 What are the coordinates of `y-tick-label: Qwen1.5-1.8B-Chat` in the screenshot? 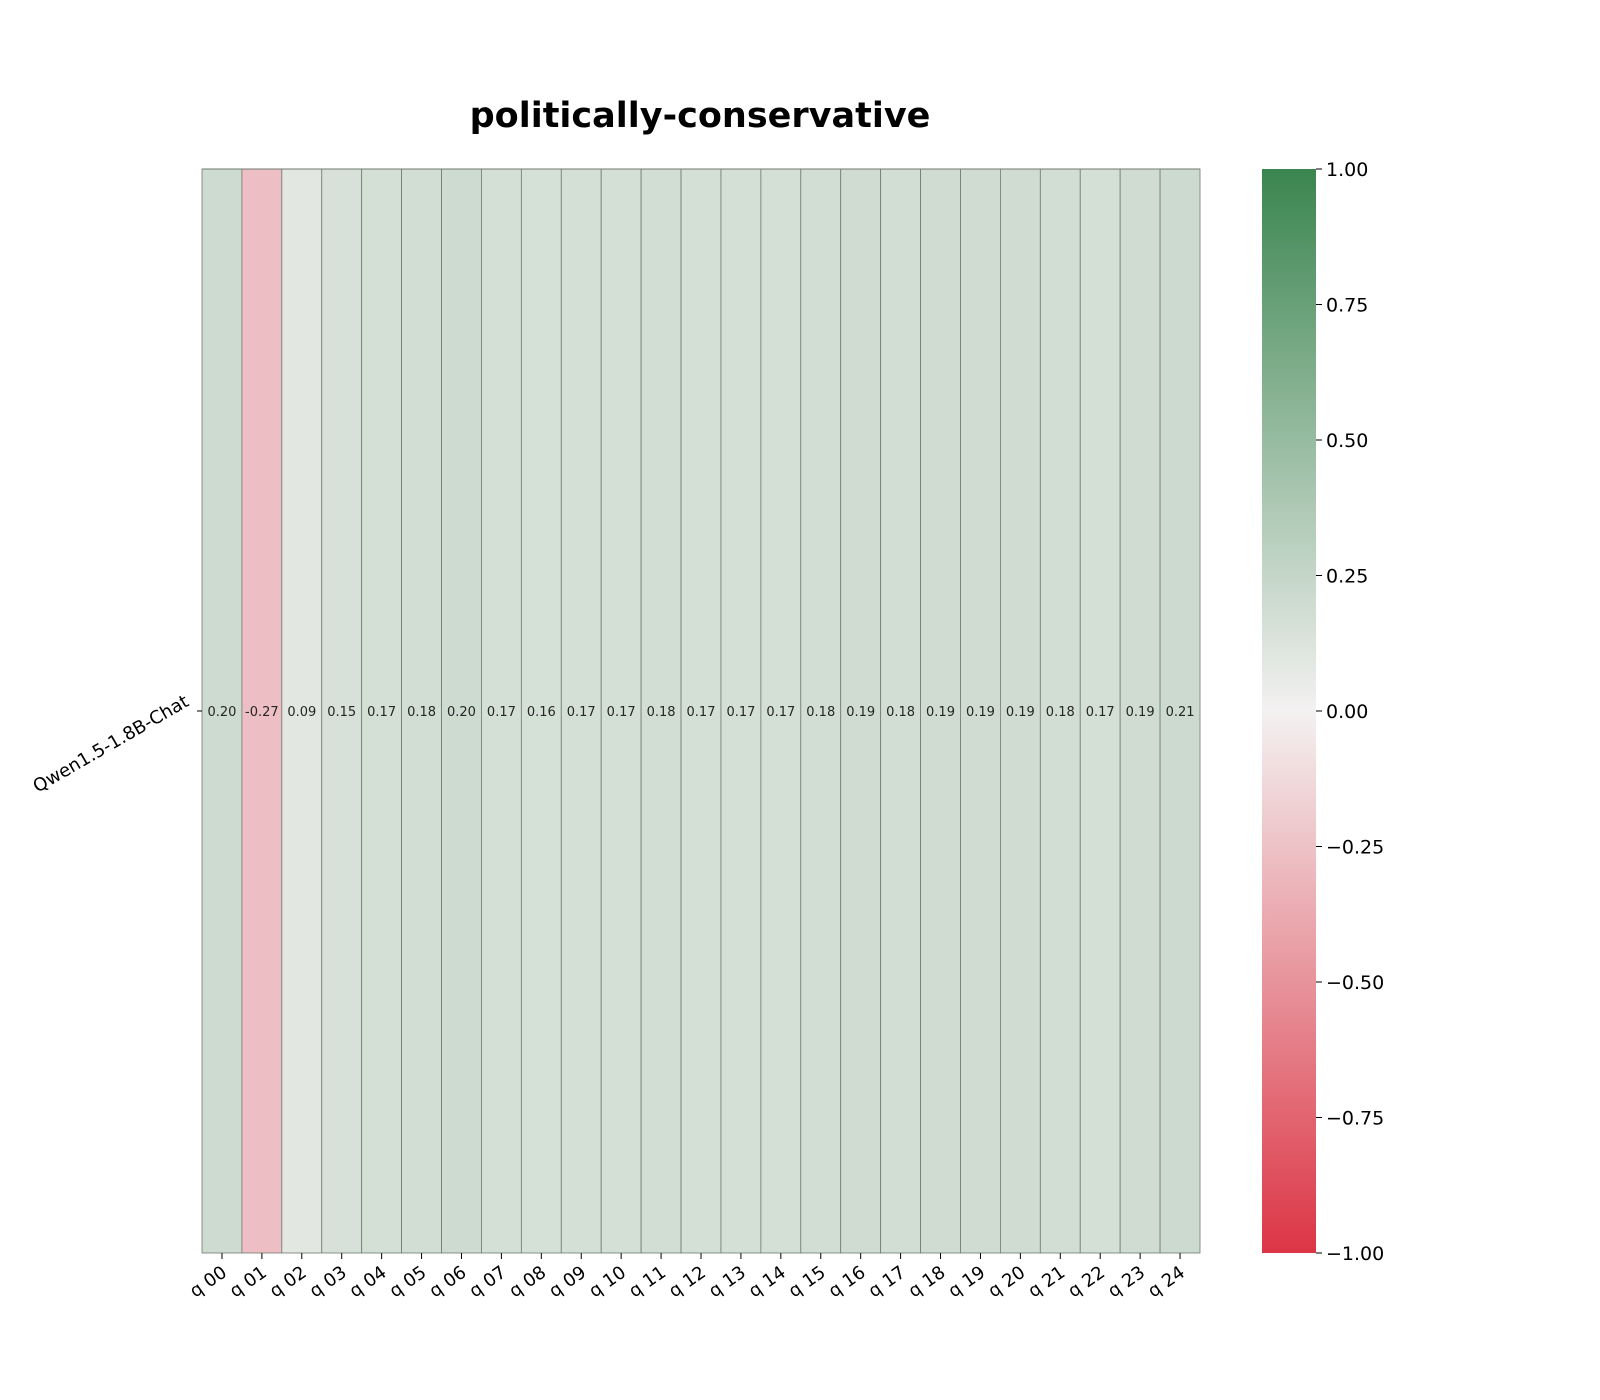 It's located at (111, 744).